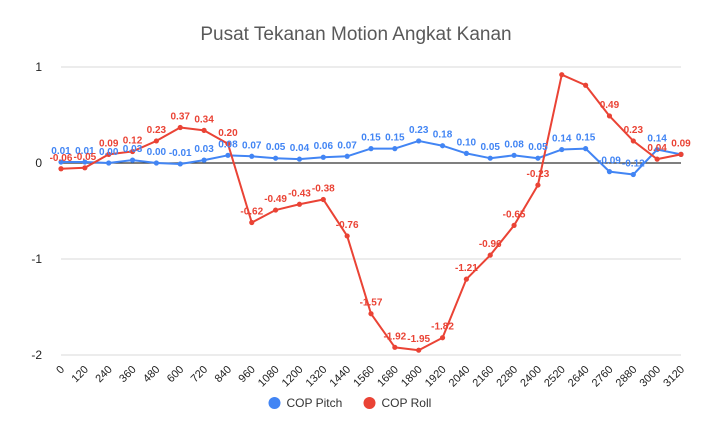 The width and height of the screenshot is (713, 437). I want to click on data-label: 0.37, so click(180, 116).